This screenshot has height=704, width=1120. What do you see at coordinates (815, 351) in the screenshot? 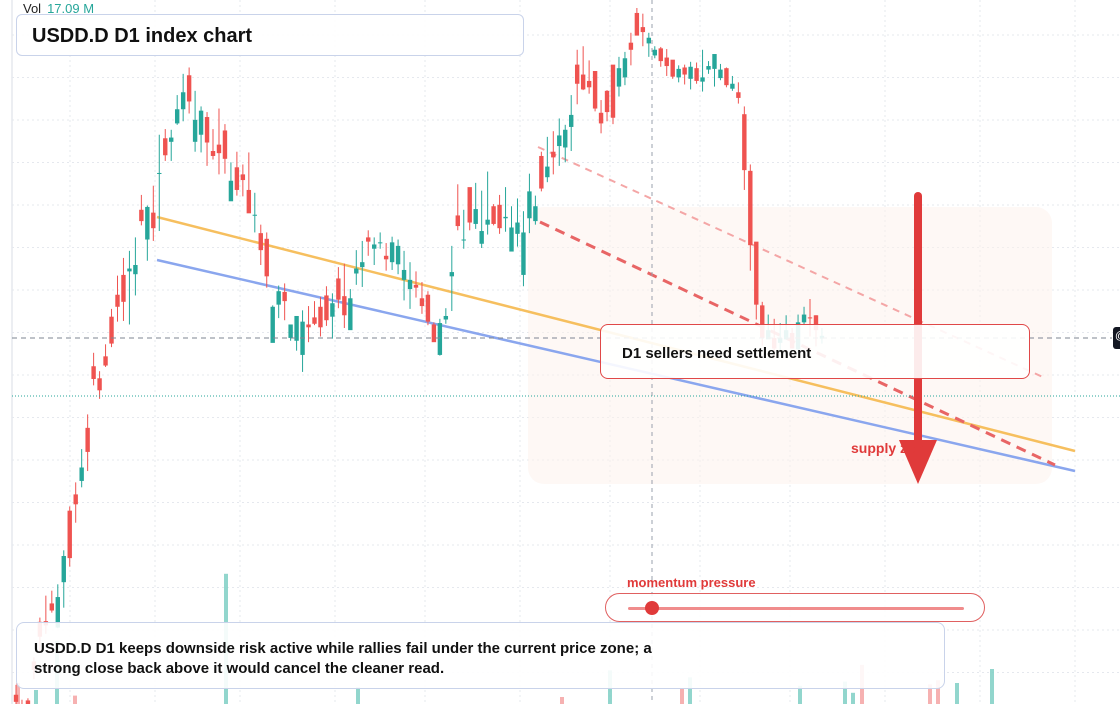
I see `callout-box: D1 sellers need settlement` at bounding box center [815, 351].